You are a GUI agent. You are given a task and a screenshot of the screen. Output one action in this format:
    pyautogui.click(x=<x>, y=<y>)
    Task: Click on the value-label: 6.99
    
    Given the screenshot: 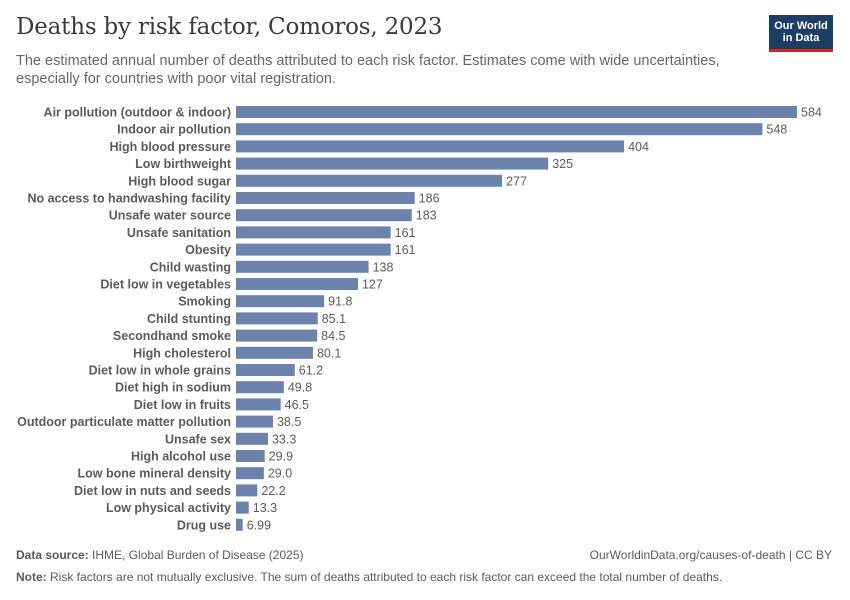 What is the action you would take?
    pyautogui.click(x=259, y=525)
    